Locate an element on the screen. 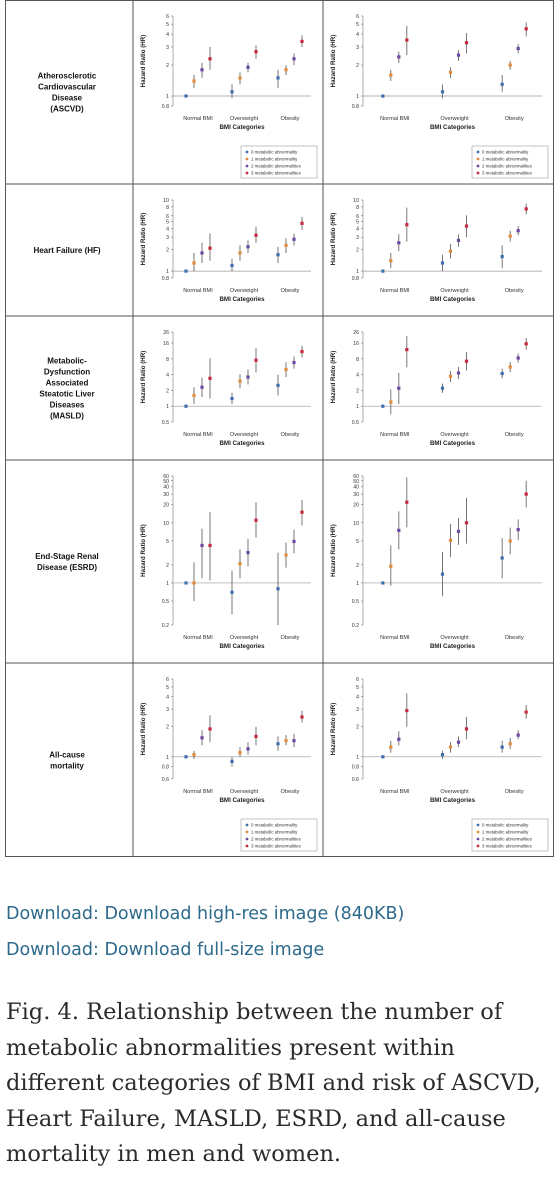 The width and height of the screenshot is (558, 1200). y-tick-label: 4 is located at coordinates (357, 698).